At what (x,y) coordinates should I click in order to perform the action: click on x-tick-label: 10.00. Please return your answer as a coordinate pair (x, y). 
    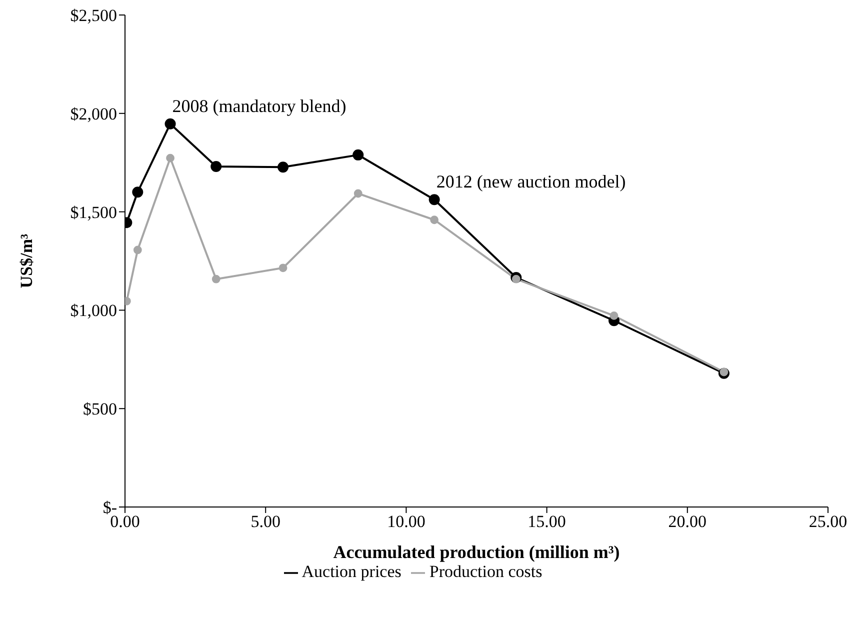
    Looking at the image, I should click on (406, 522).